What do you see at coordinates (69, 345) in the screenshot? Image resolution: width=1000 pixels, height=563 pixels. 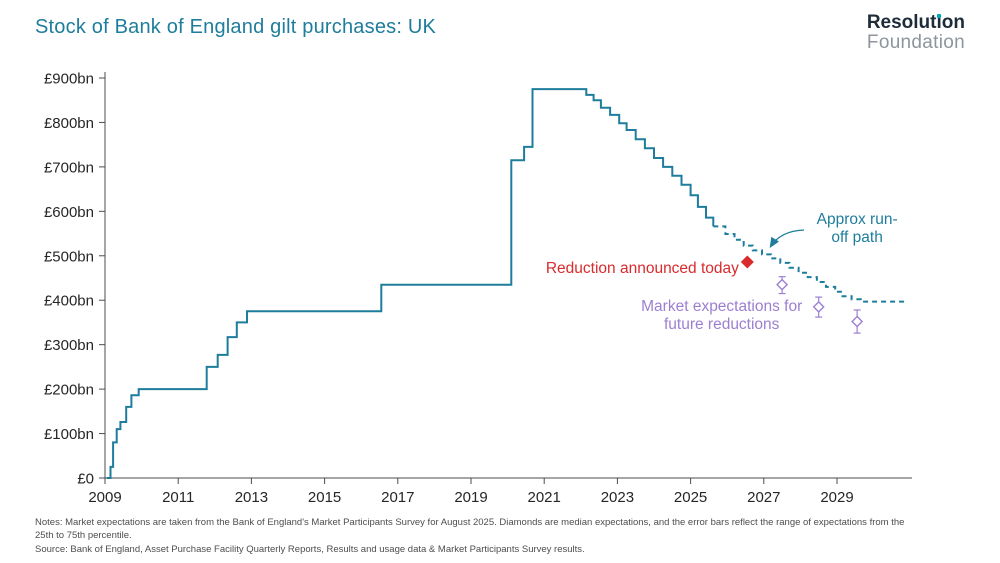 I see `y-tick-label: £300bn` at bounding box center [69, 345].